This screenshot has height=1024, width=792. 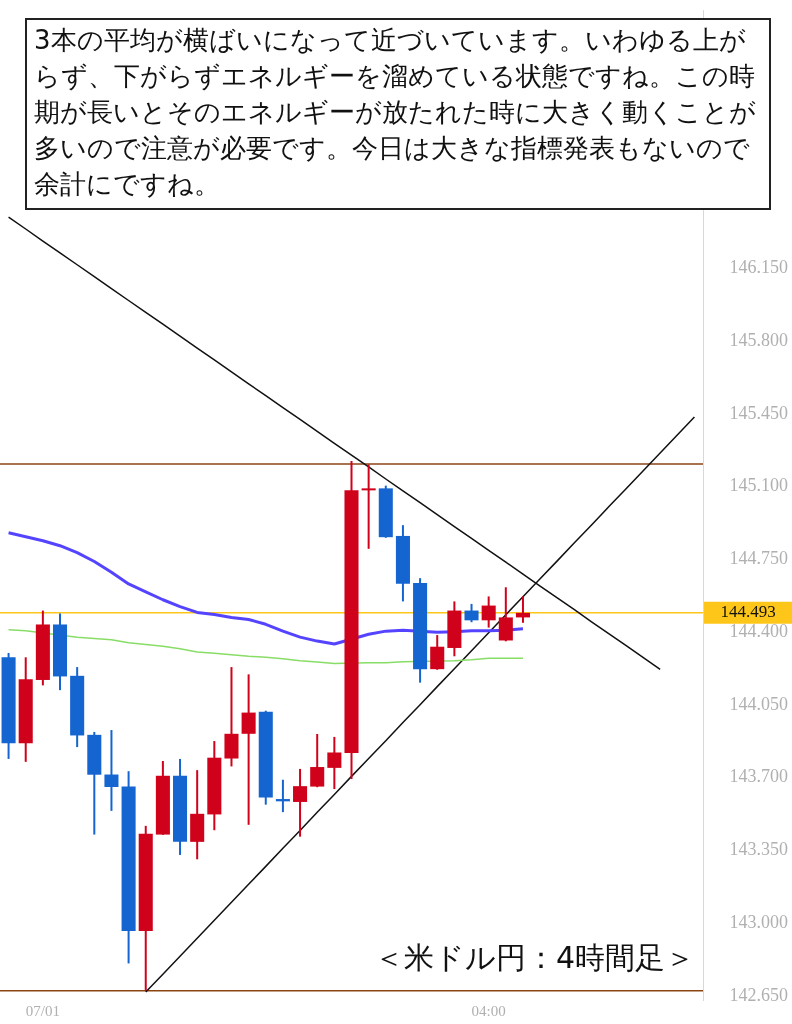 What do you see at coordinates (758, 558) in the screenshot?
I see `y-tick-label: 144.750` at bounding box center [758, 558].